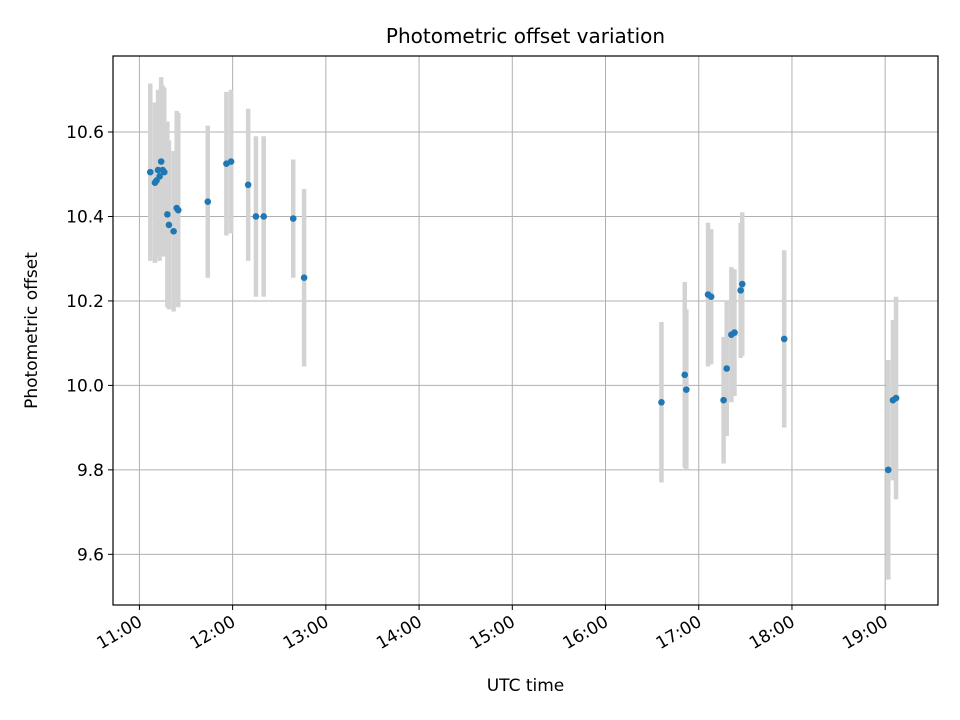 The image size is (960, 720). I want to click on y-tick-label: 9.8, so click(90, 471).